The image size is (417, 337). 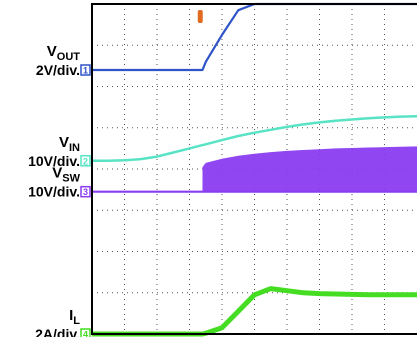 I want to click on channel-marker-vin, so click(x=85, y=161).